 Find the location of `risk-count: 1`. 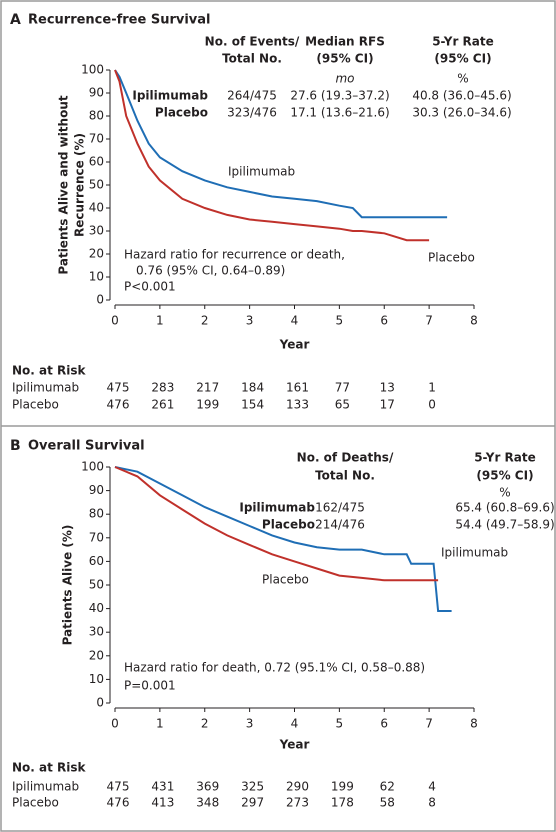

risk-count: 1 is located at coordinates (432, 388).